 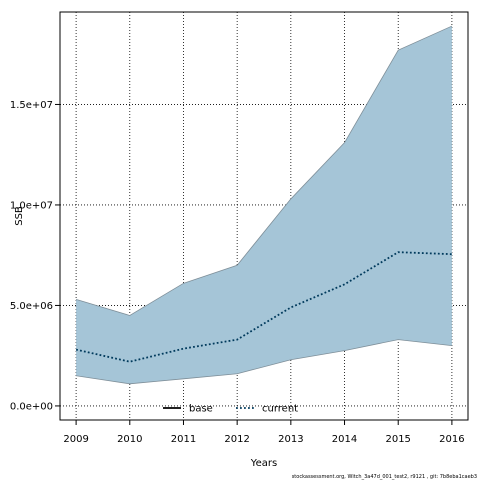 I want to click on y-tick-label: 5.0e+06, so click(x=31, y=306).